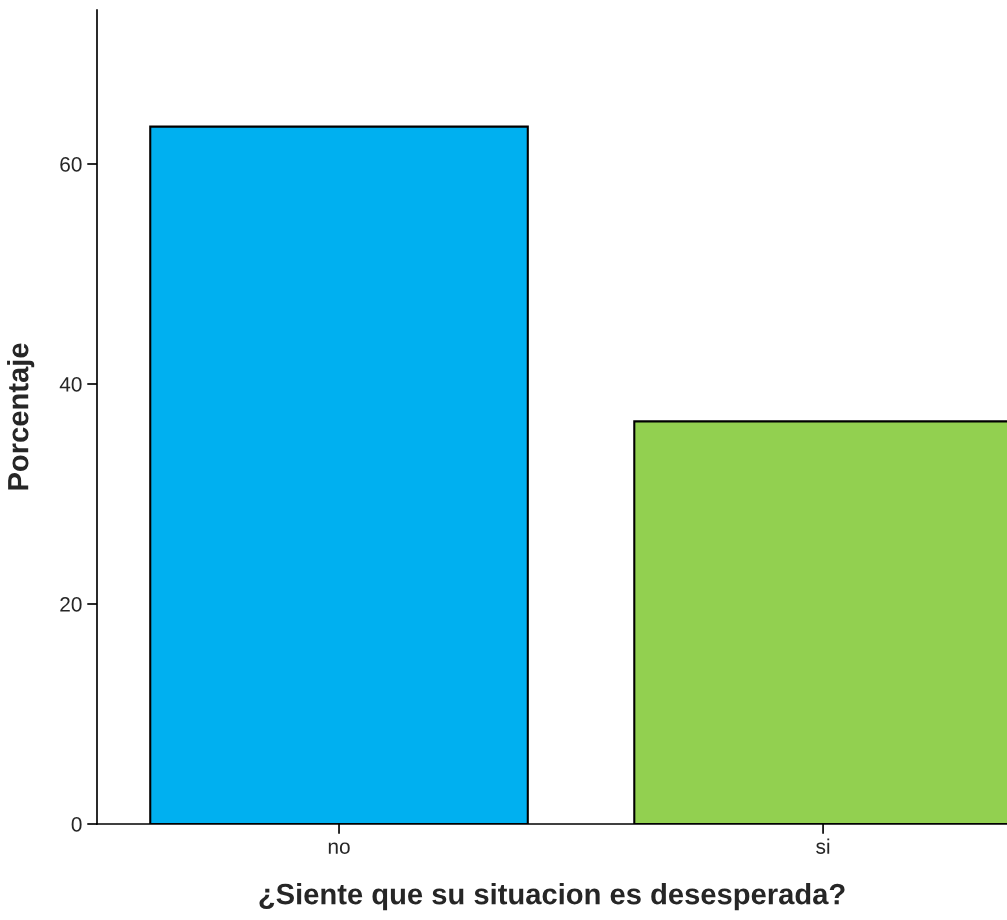  I want to click on y-axis-title: Porcentaje, so click(21, 416).